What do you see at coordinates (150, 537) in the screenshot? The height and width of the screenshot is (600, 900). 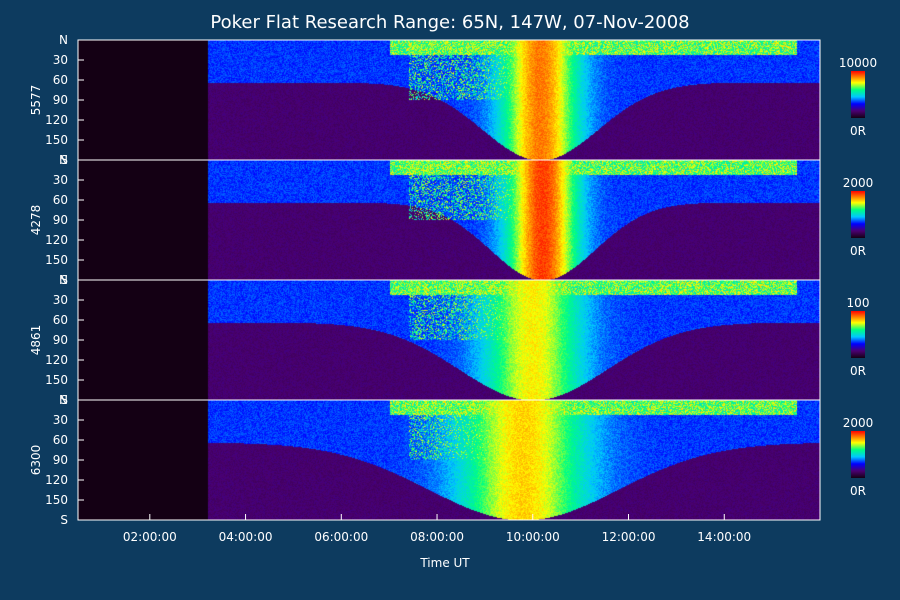 I see `x-tick-label: 02:00:00` at bounding box center [150, 537].